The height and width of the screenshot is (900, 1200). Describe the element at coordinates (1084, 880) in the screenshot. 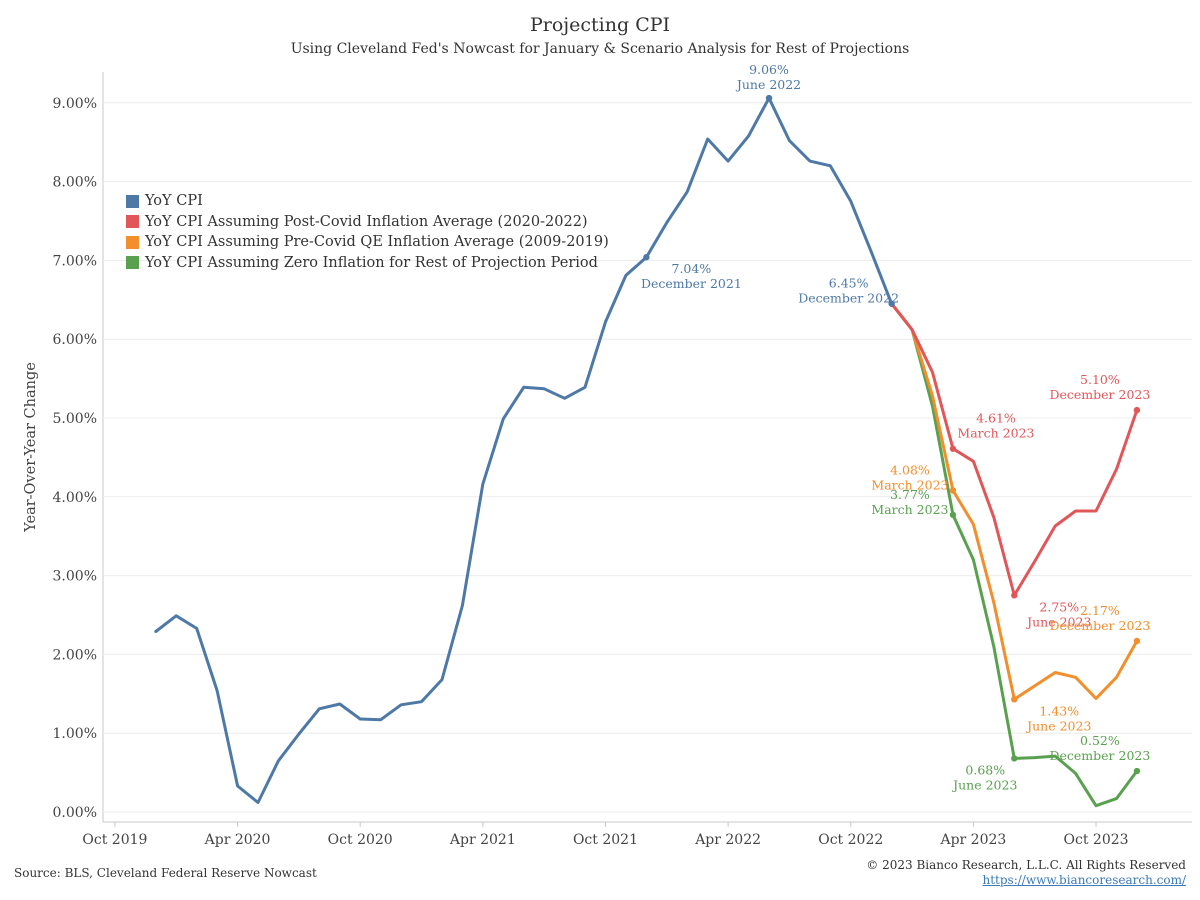

I see `website-link: https://www.biancoresearch.com/` at that location.